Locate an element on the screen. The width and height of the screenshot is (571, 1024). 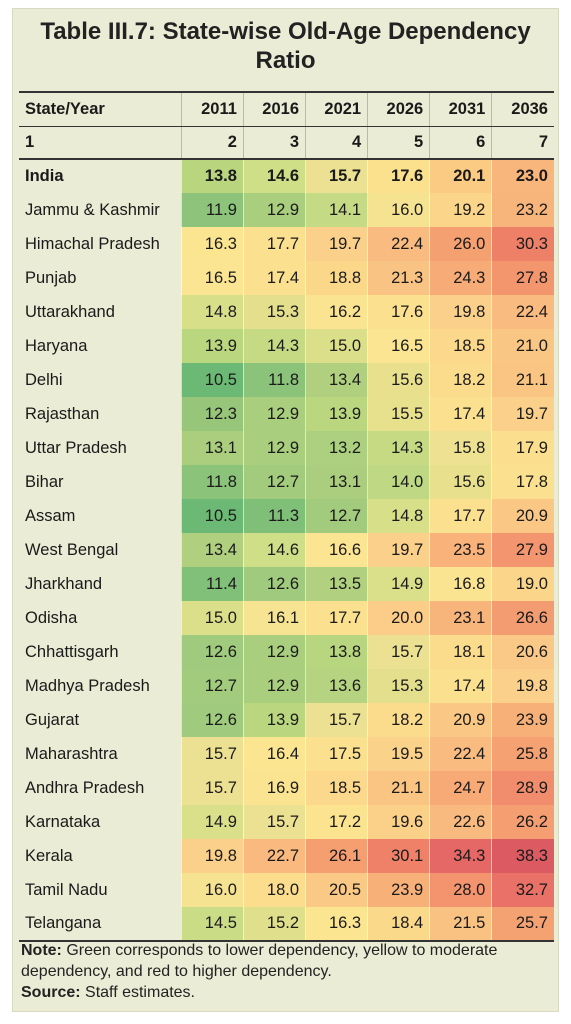
ratio-cell: 14.5 is located at coordinates (212, 924).